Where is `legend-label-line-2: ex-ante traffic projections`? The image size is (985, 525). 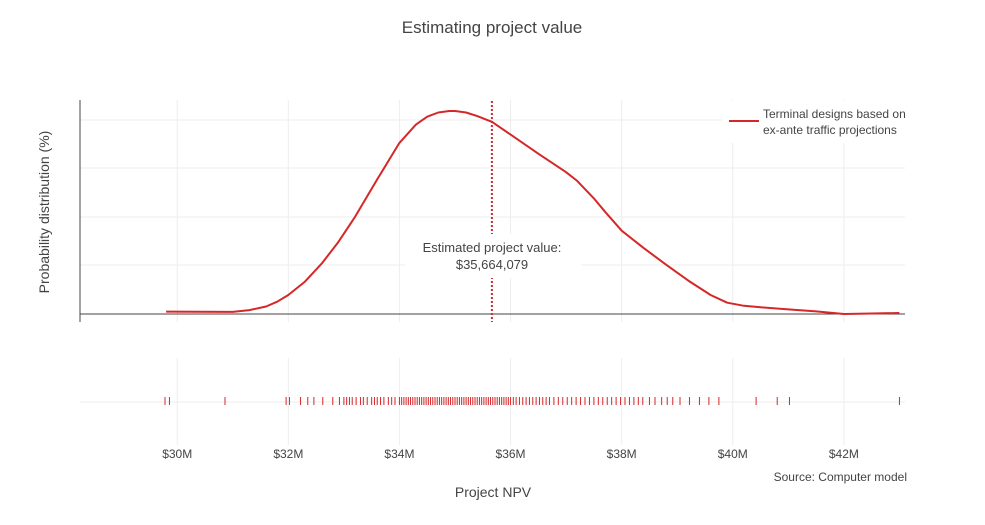
legend-label-line-2: ex-ante traffic projections is located at coordinates (830, 130).